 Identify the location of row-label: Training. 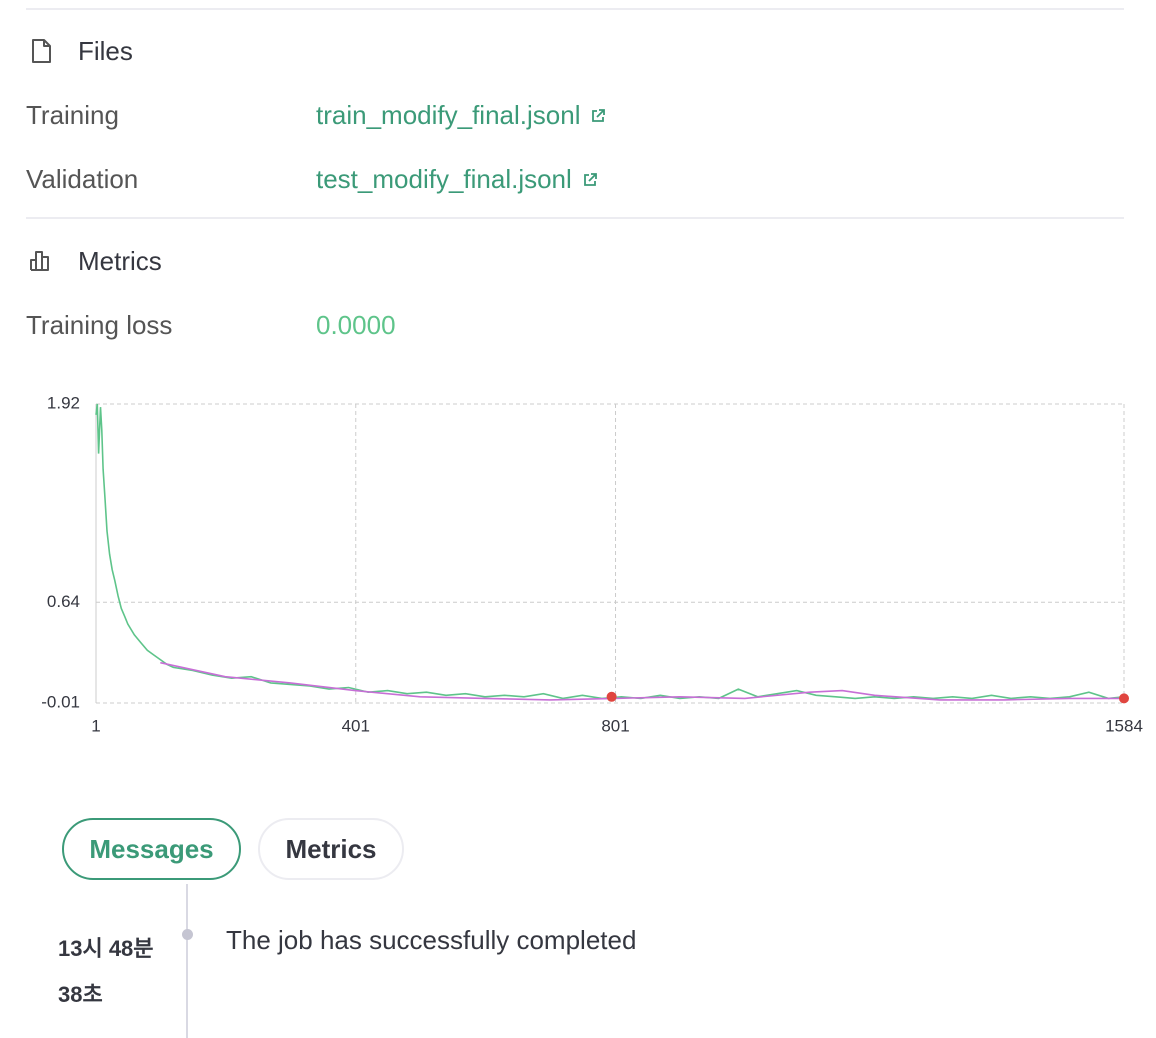
(72, 115).